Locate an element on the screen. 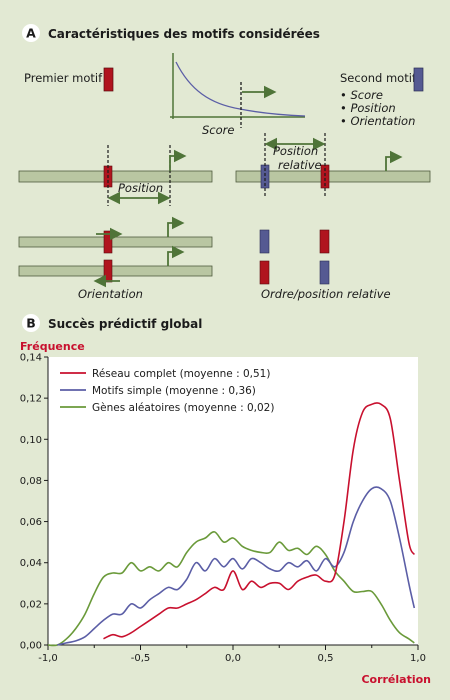 The height and width of the screenshot is (700, 450). relative-position-diagram: Position relative is located at coordinates (333, 165).